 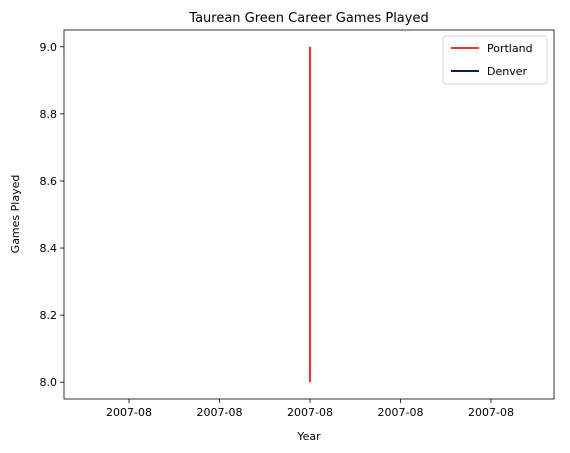 What do you see at coordinates (52, 215) in the screenshot?
I see `y-axis-ticks: 8.0 8.2 8.4 8.6 8.8 9.0` at bounding box center [52, 215].